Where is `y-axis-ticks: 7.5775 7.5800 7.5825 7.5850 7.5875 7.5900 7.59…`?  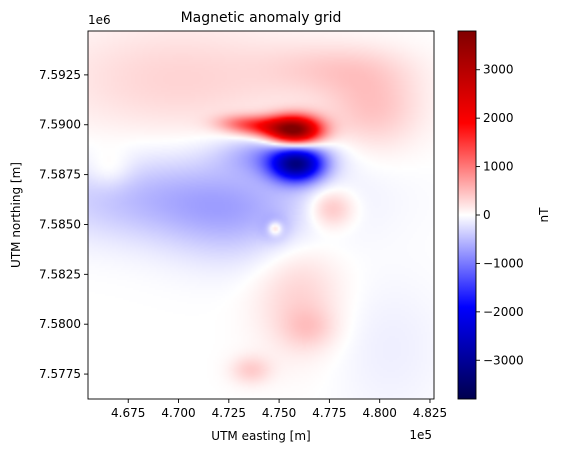 y-axis-ticks: 7.5775 7.5800 7.5825 7.5850 7.5875 7.5900 7.59… is located at coordinates (63, 224).